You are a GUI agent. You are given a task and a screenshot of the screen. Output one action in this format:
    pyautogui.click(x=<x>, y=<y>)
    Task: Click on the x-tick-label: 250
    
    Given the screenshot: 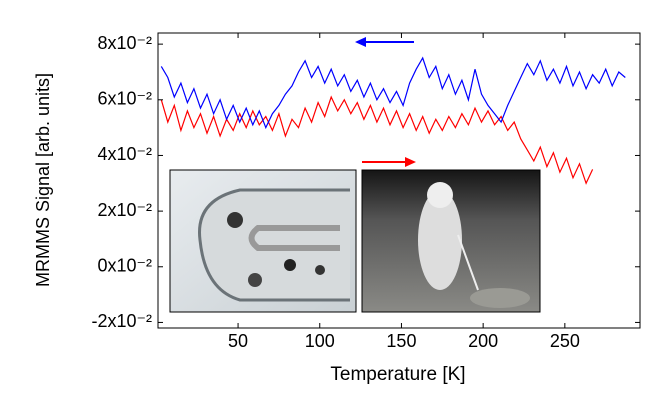 What is the action you would take?
    pyautogui.click(x=565, y=341)
    